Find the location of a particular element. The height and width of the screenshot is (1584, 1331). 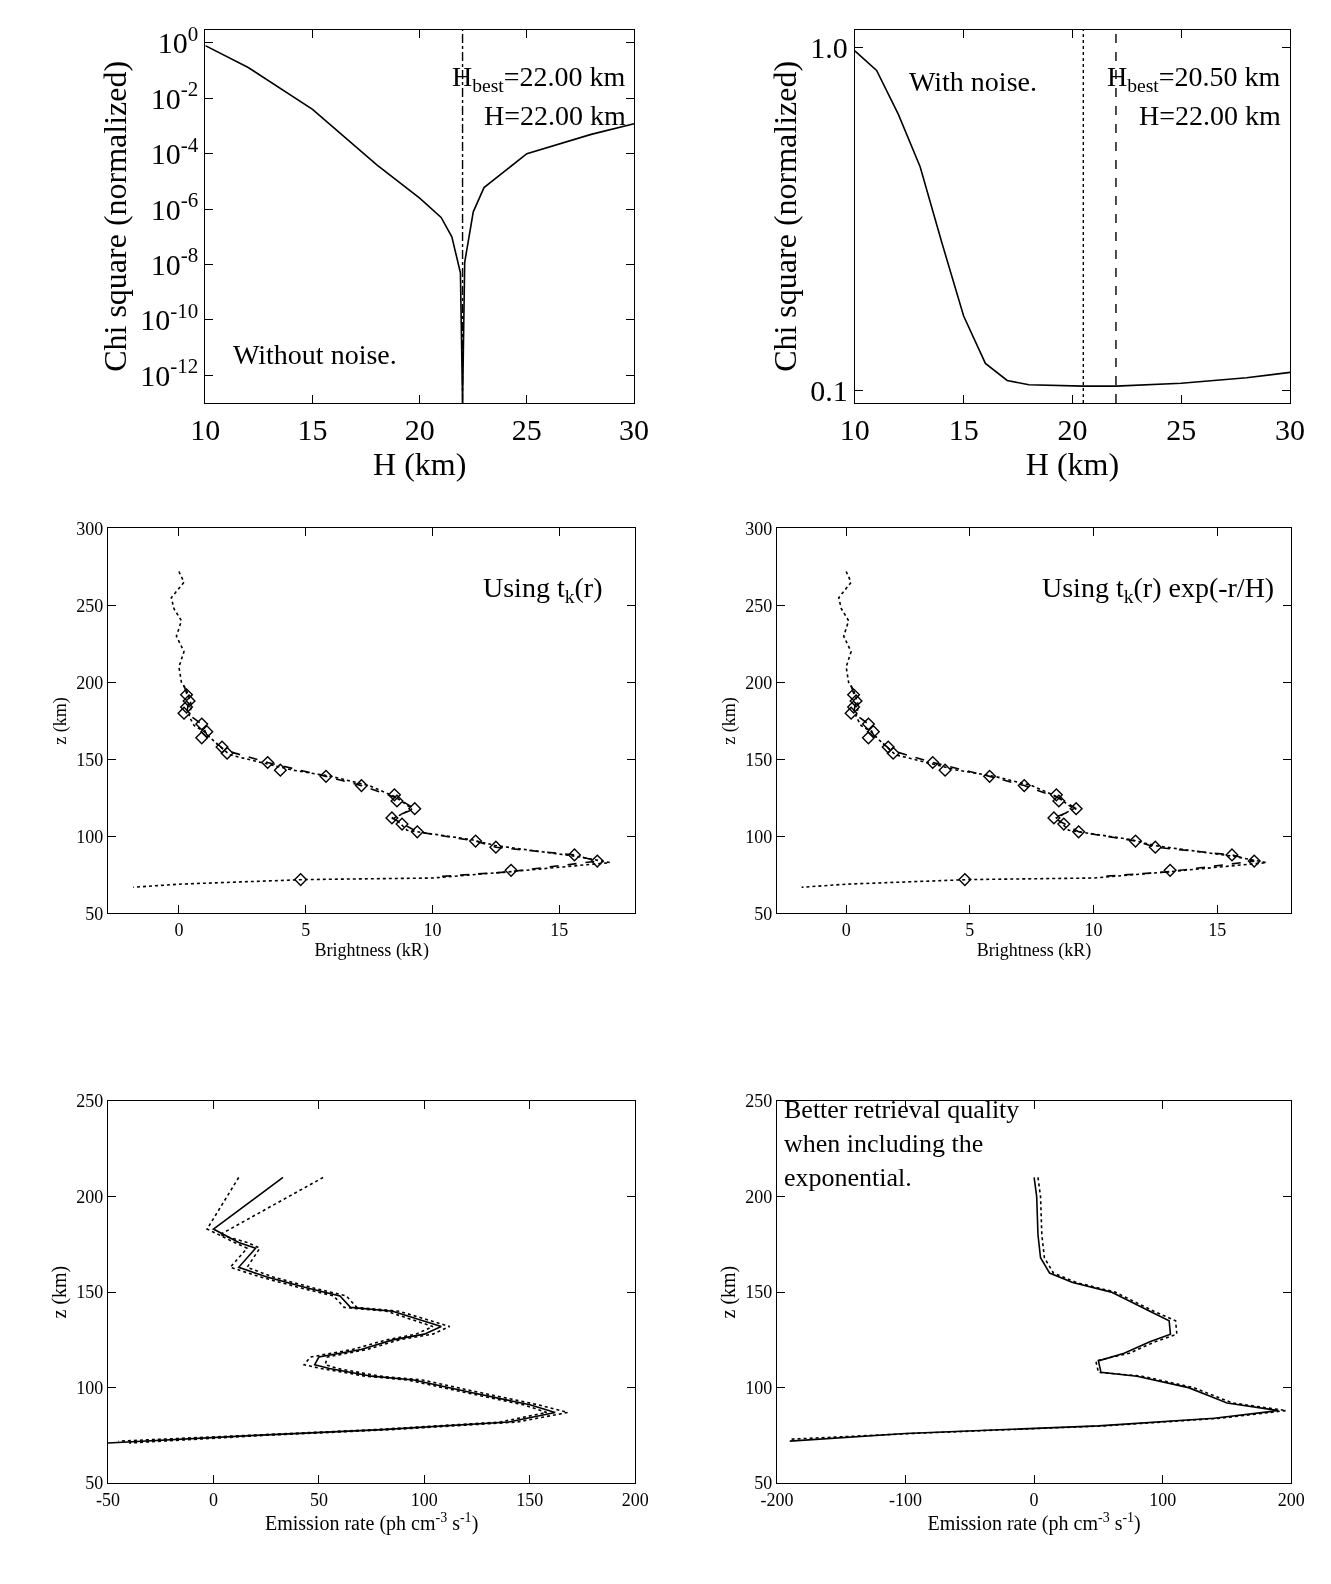

annotation: Using t$_{k}$(r) exp(-r/H) is located at coordinates (1158, 589).